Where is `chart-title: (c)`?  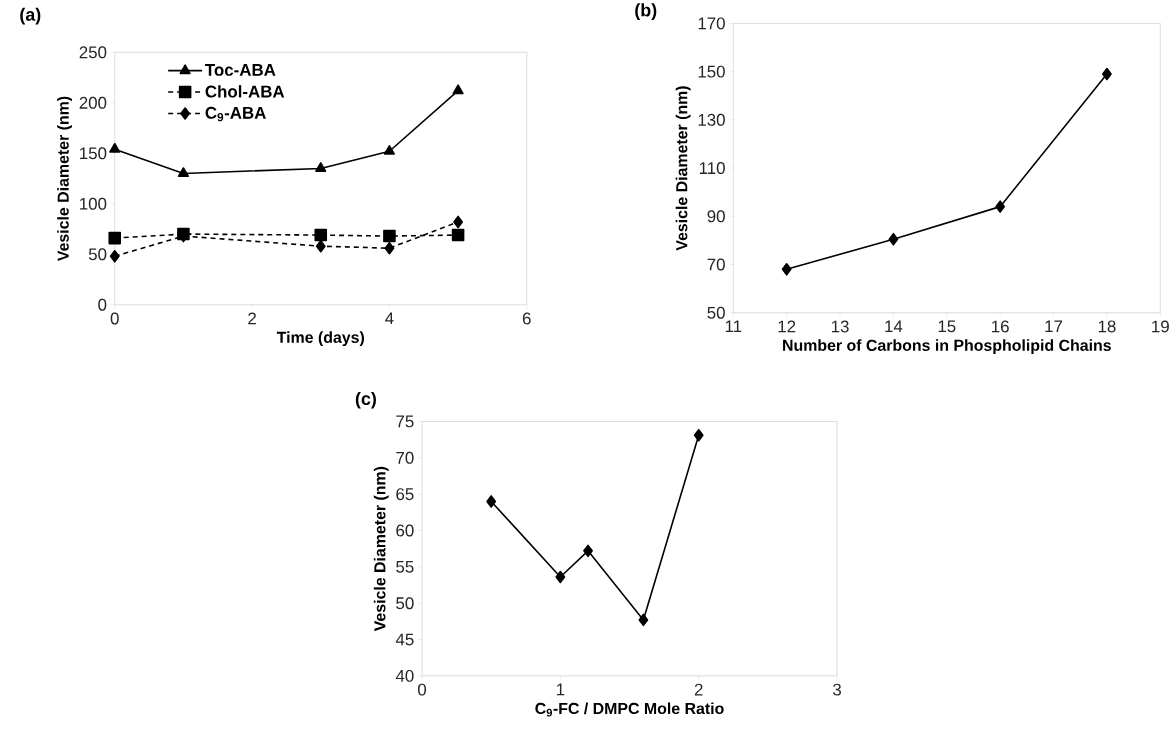 chart-title: (c) is located at coordinates (365, 400).